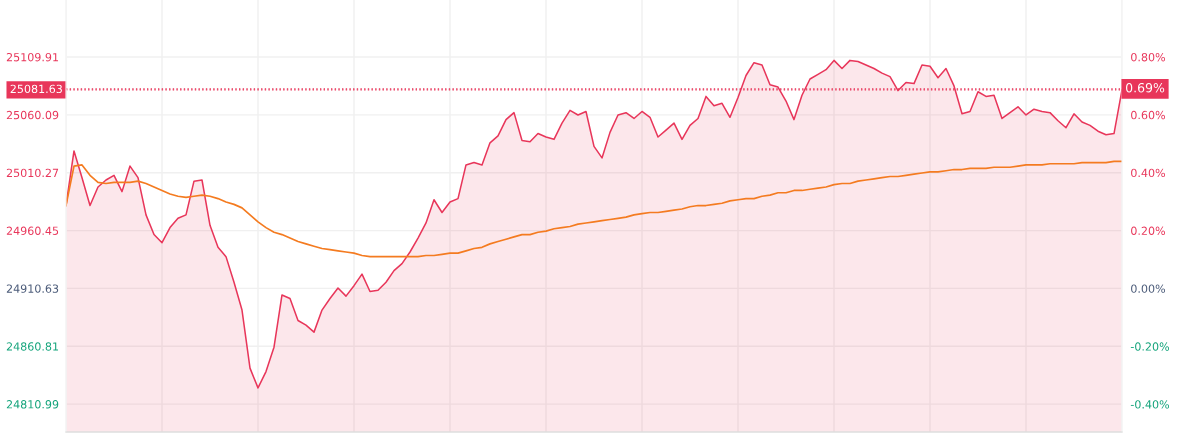 The width and height of the screenshot is (1179, 434). Describe the element at coordinates (1150, 346) in the screenshot. I see `y2-tick-label: -0.20%` at that location.